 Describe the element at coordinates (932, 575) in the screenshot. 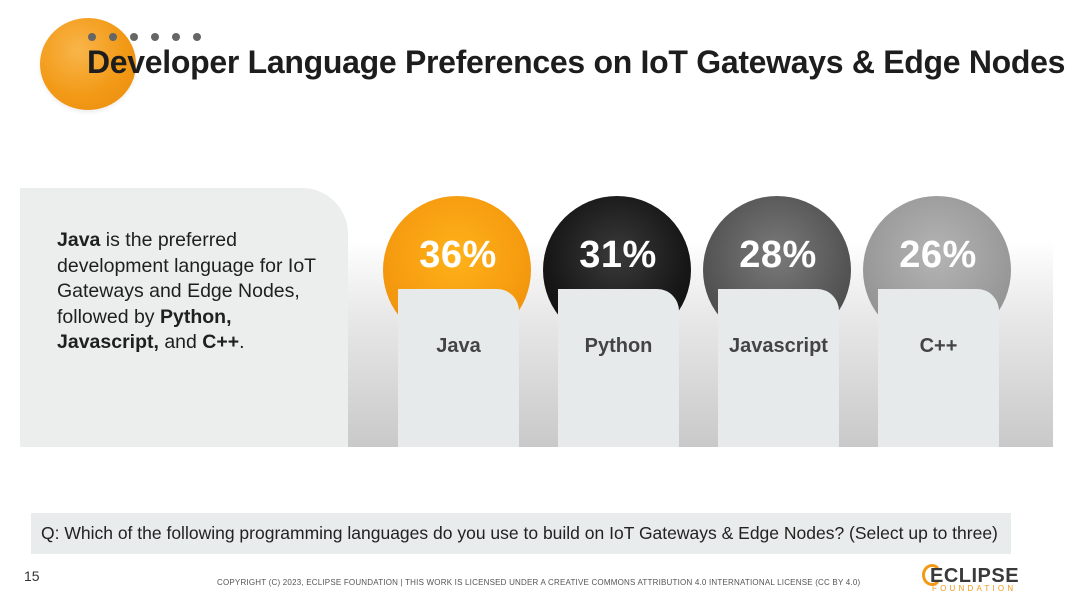

I see `eclipse-arc-icon` at that location.